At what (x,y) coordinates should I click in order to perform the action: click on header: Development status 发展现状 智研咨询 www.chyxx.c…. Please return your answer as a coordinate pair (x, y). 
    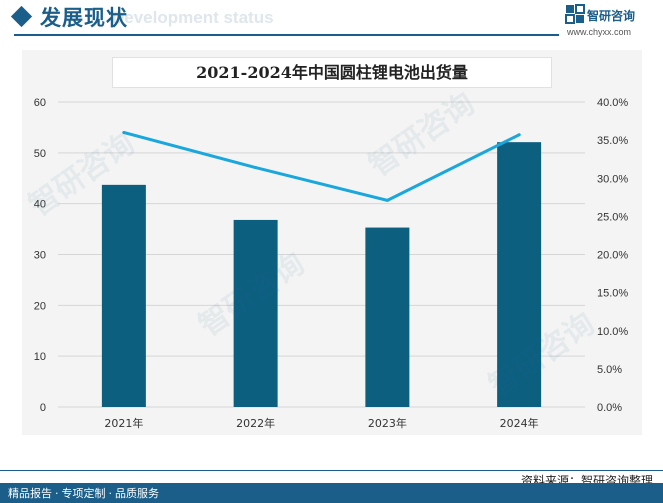
    Looking at the image, I should click on (331, 20).